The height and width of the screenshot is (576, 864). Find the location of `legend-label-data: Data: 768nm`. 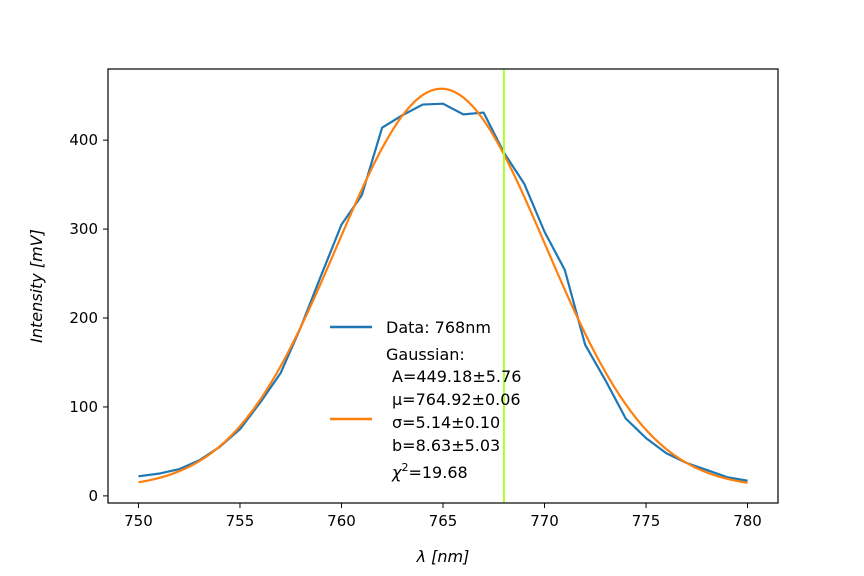

legend-label-data: Data: 768nm is located at coordinates (438, 327).